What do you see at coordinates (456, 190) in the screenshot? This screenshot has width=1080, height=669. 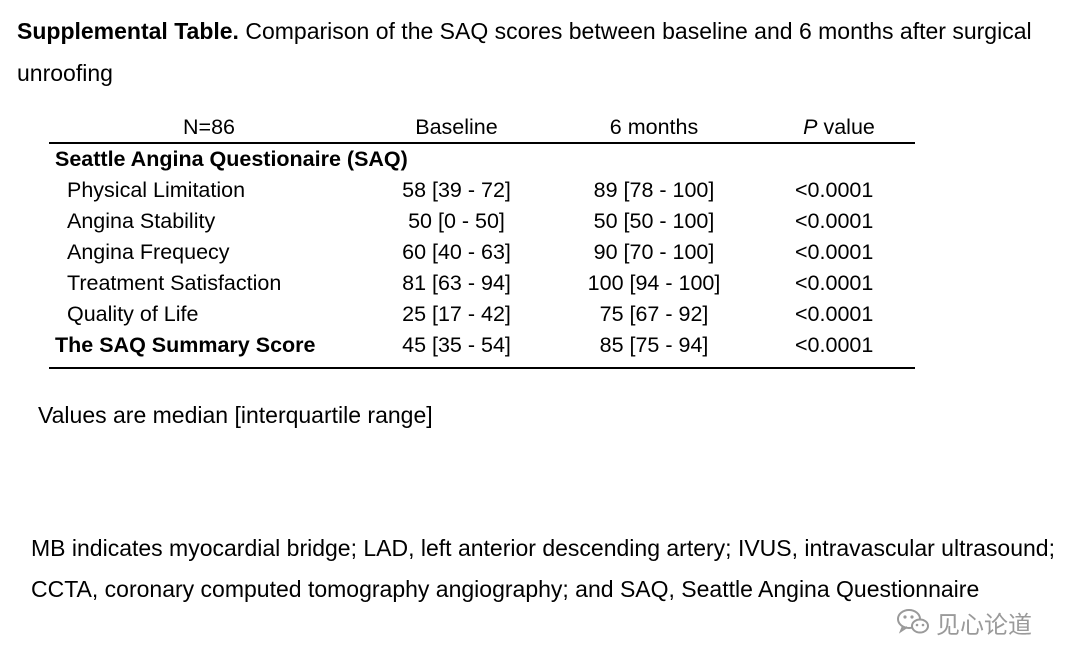 I see `baseline-cell: 58 [39 - 72]` at bounding box center [456, 190].